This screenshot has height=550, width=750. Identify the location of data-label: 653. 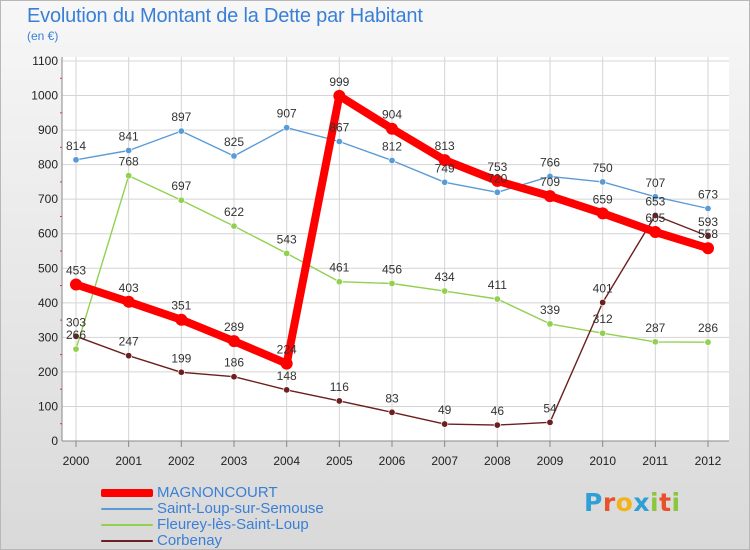
(655, 201).